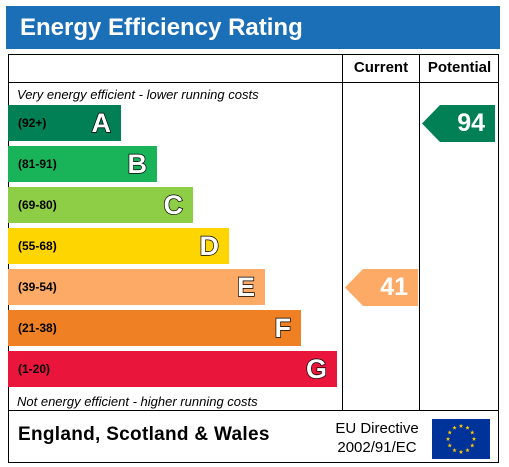  Describe the element at coordinates (394, 286) in the screenshot. I see `current-rating-value: 41` at that location.